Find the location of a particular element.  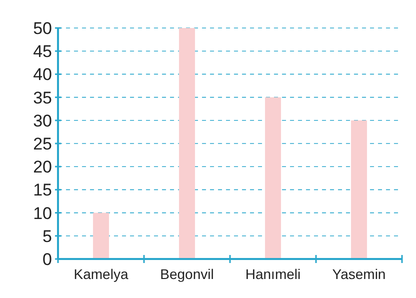

y-tick-label: 15 is located at coordinates (42, 190).